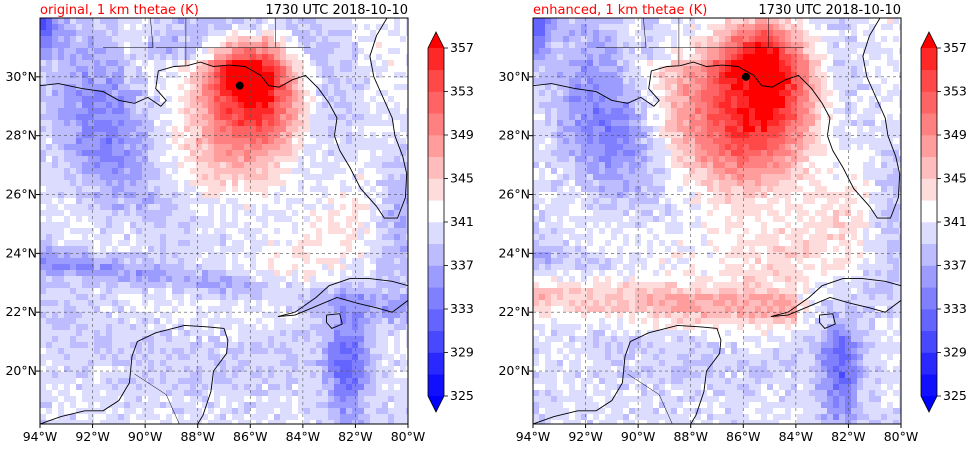 The width and height of the screenshot is (972, 449). Describe the element at coordinates (620, 10) in the screenshot. I see `panel-title-left: enhanced, 1 km thetae (K)` at that location.